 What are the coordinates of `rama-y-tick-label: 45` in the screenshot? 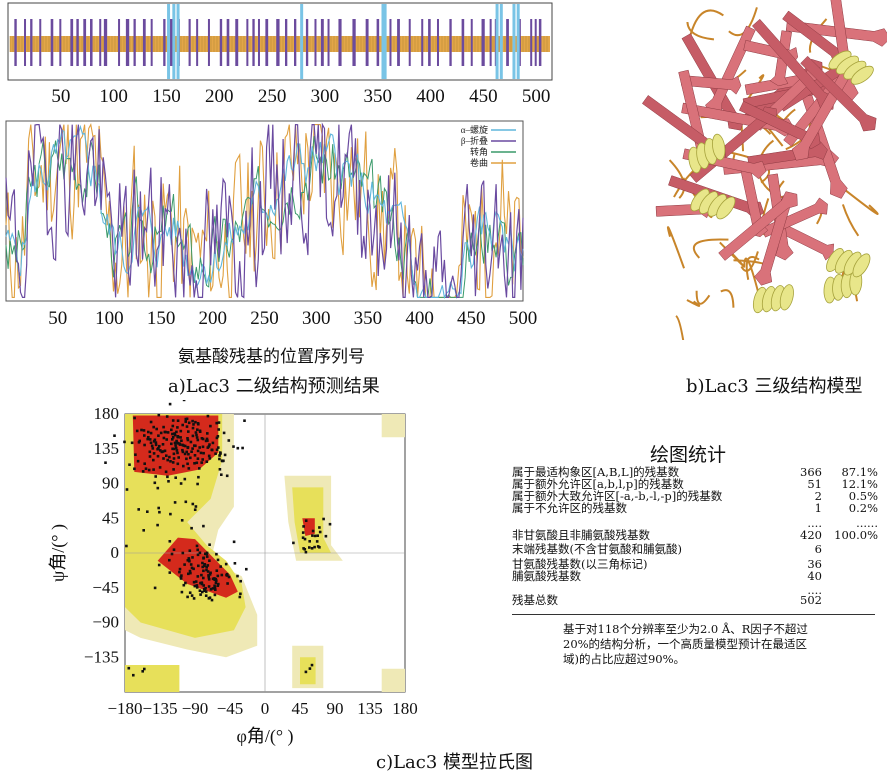 It's located at (110, 517).